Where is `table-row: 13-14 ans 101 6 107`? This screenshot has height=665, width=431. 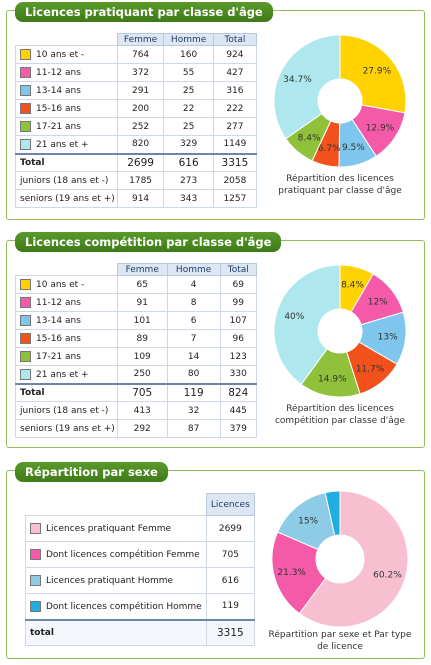
table-row: 13-14 ans 101 6 107 is located at coordinates (136, 320).